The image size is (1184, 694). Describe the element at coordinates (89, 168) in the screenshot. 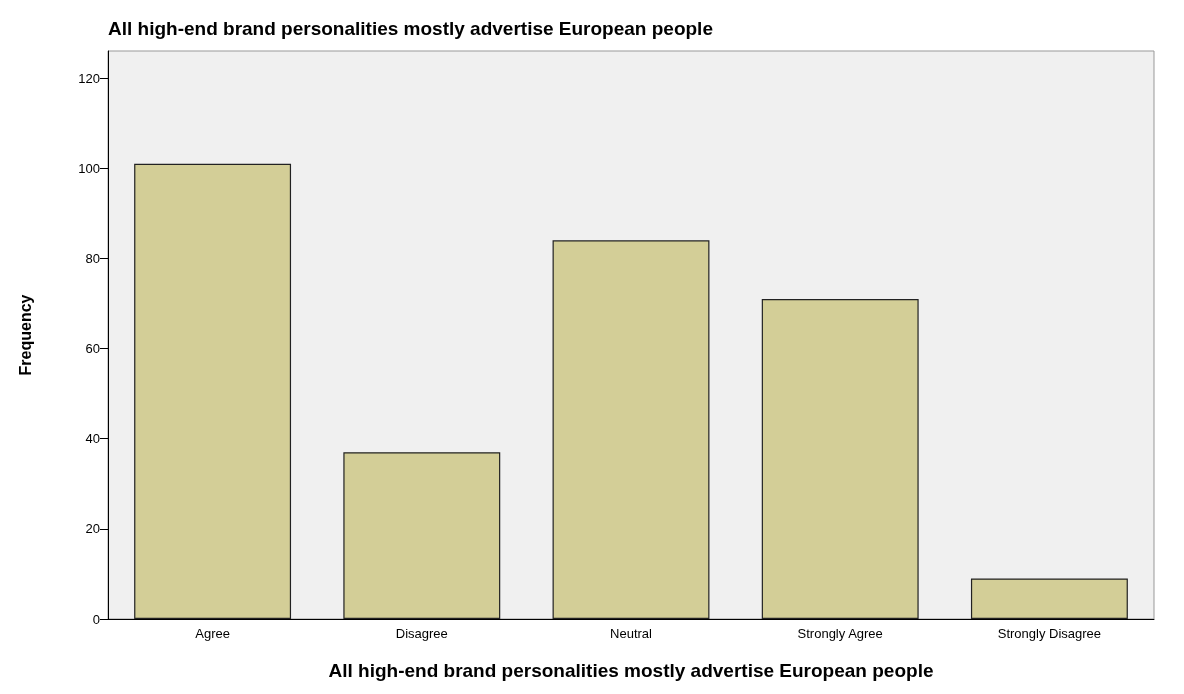

I see `y-tick-label: 100` at that location.